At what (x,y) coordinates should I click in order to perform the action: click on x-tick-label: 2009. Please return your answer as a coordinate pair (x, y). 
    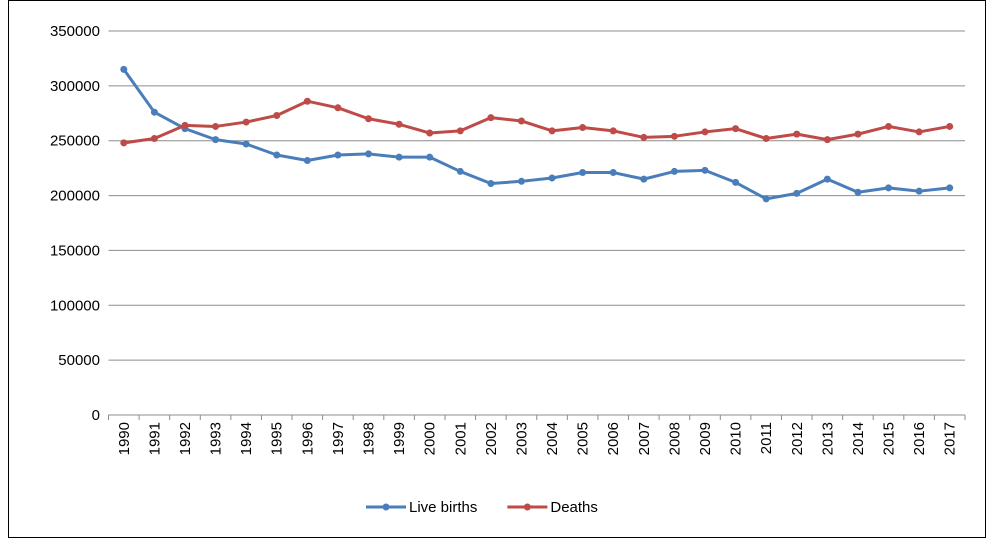
    Looking at the image, I should click on (705, 438).